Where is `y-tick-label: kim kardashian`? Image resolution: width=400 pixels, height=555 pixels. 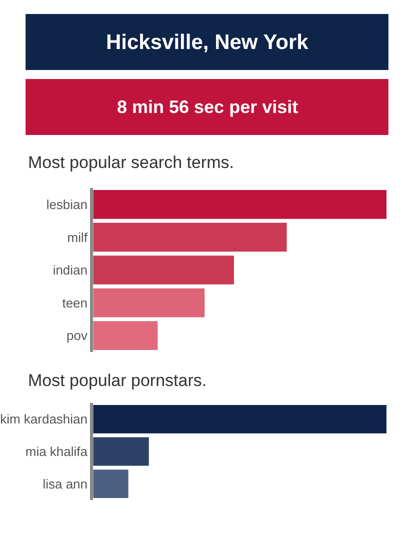
y-tick-label: kim kardashian is located at coordinates (44, 419).